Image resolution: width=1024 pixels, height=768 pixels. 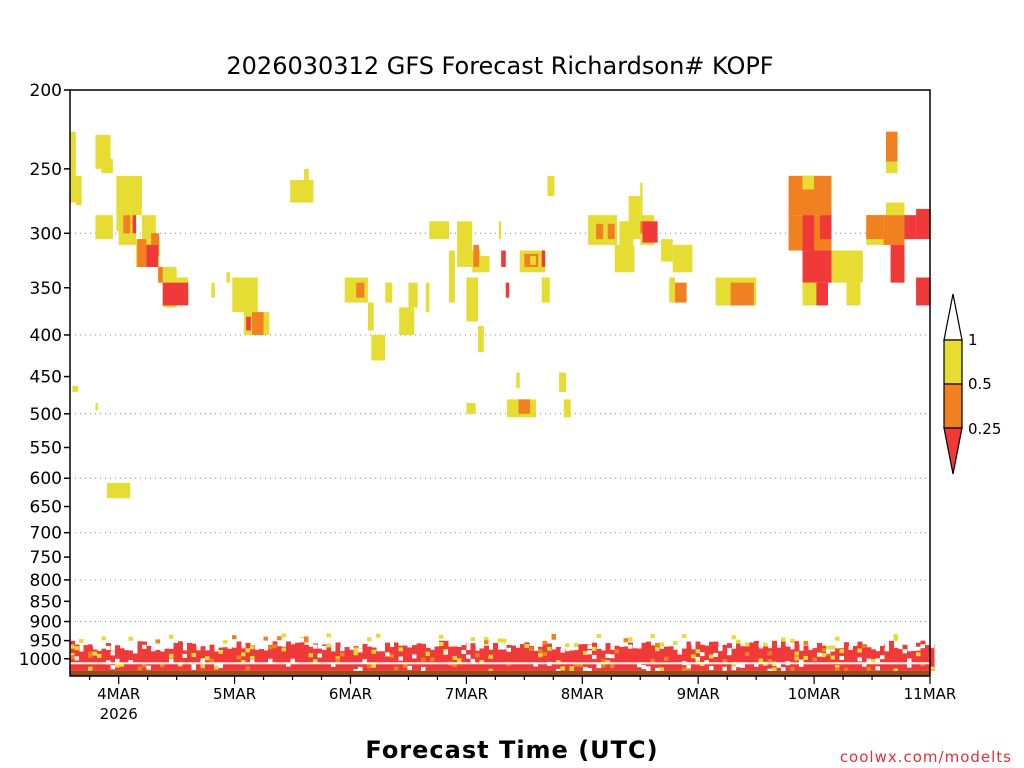 What do you see at coordinates (500, 673) in the screenshot?
I see `surface-band` at bounding box center [500, 673].